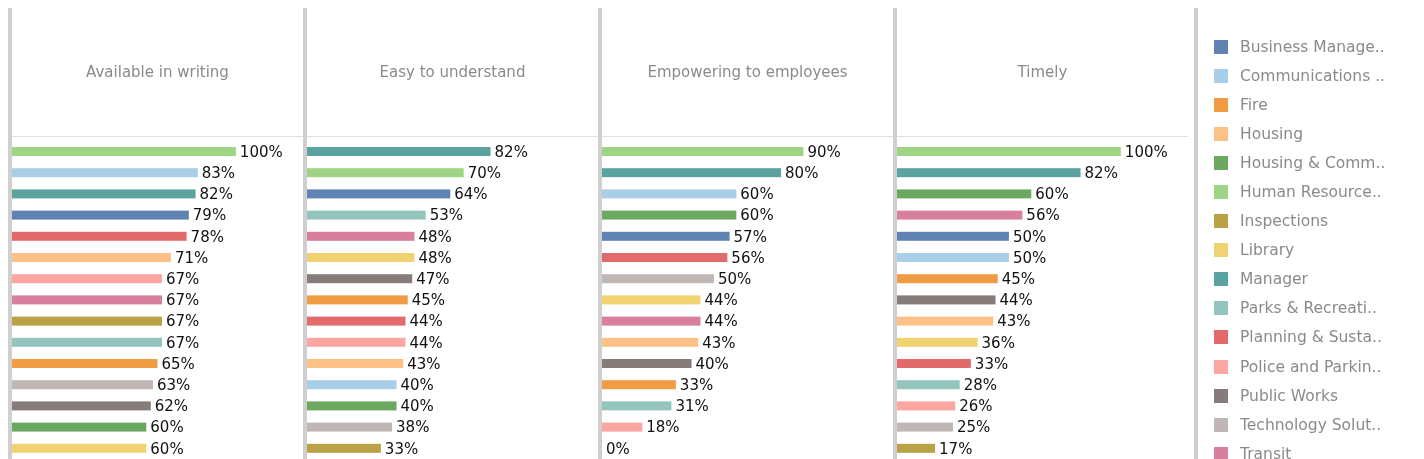 Image resolution: width=1424 pixels, height=459 pixels. Describe the element at coordinates (663, 427) in the screenshot. I see `data-label: 18%` at that location.